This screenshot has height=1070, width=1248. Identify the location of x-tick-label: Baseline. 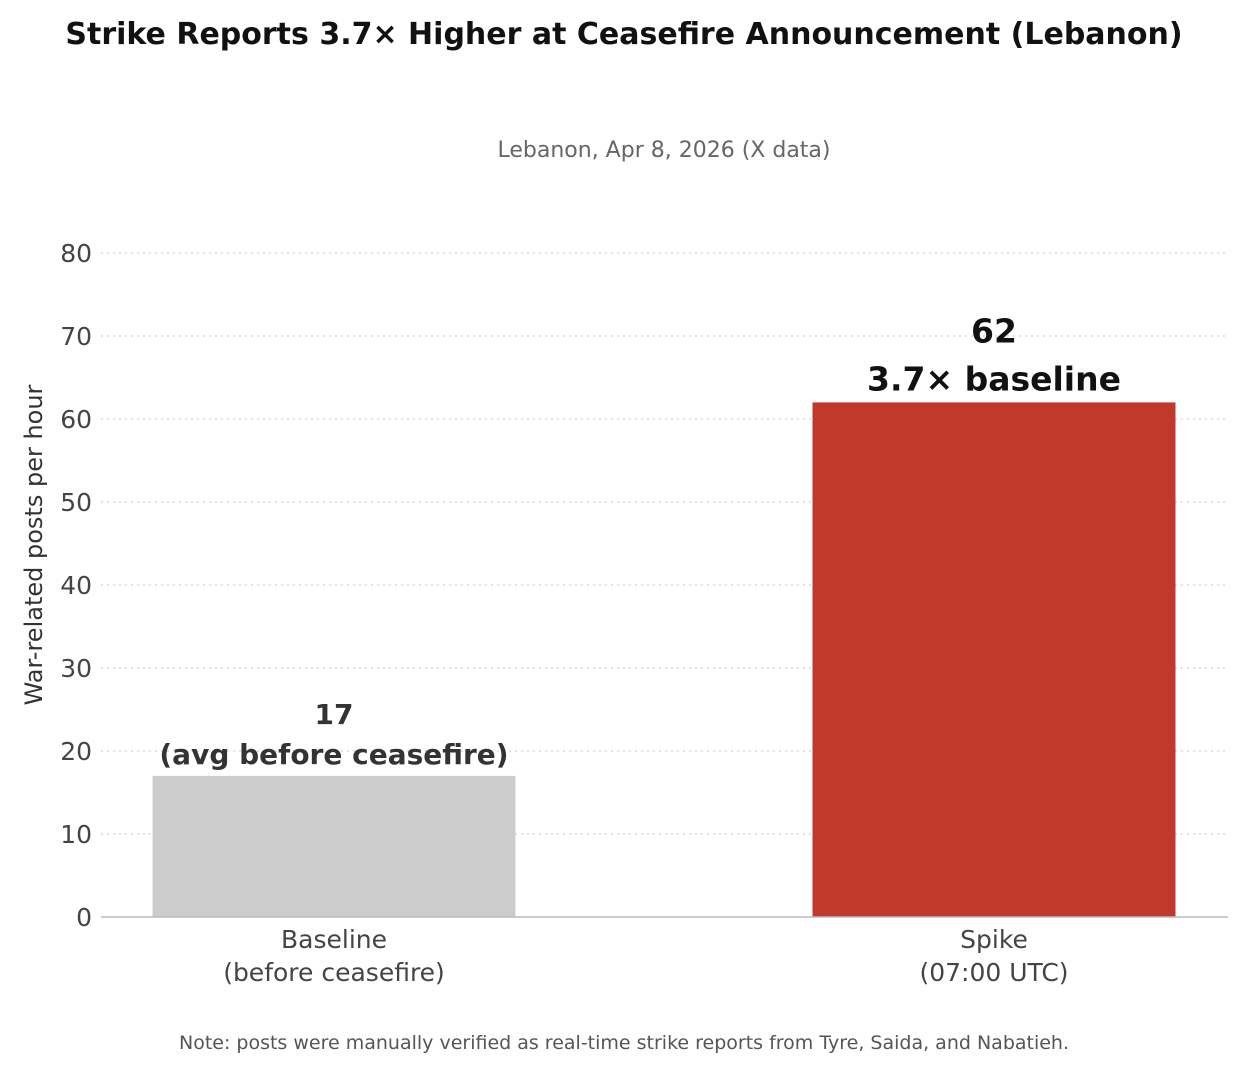
(334, 939).